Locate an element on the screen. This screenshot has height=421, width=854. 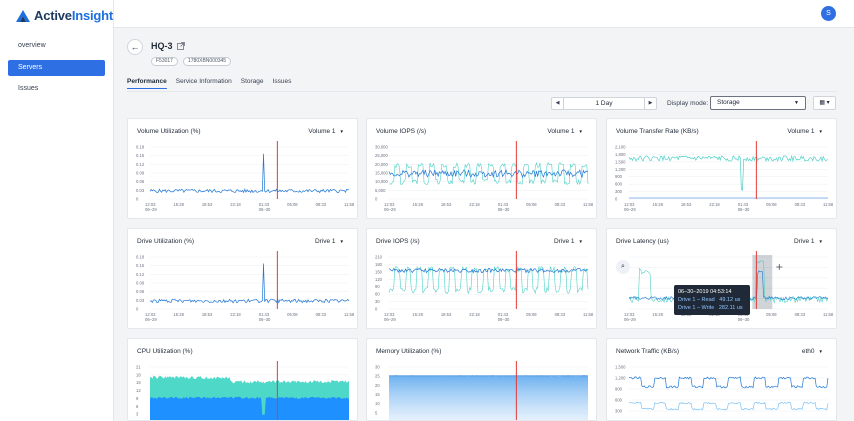
crosshair-cursor is located at coordinates (779, 267).